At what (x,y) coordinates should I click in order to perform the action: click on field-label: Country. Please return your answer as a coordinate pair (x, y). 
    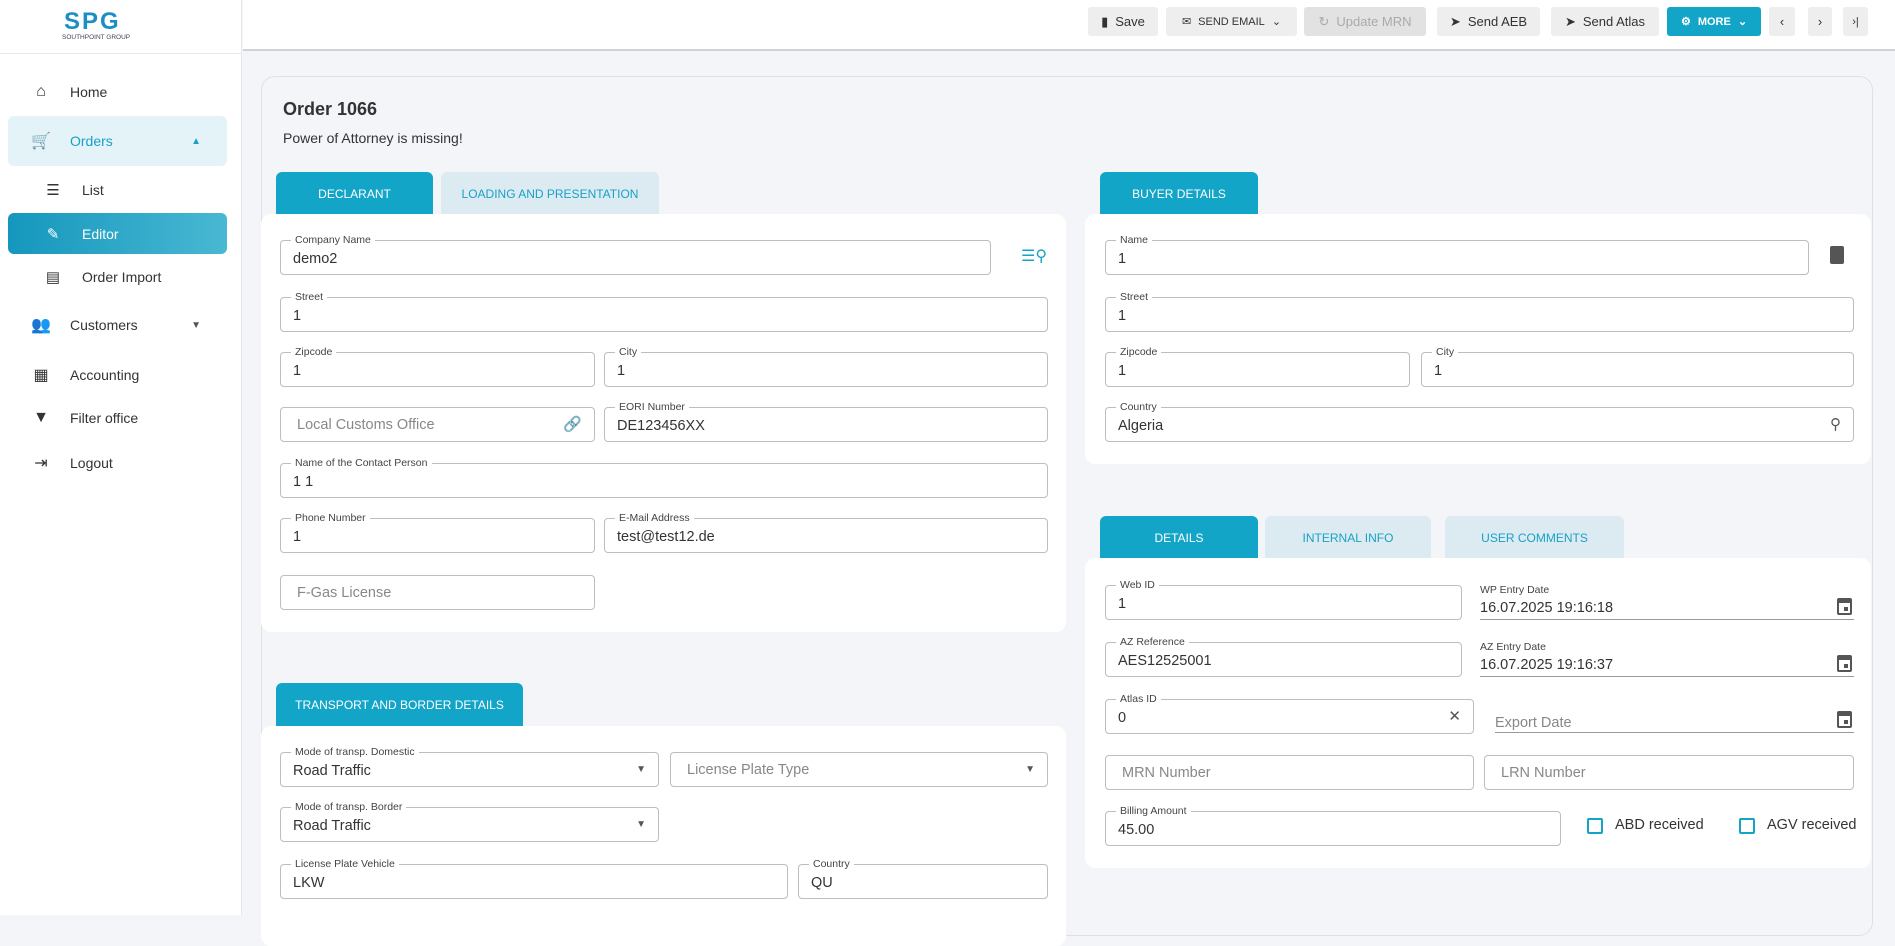
    Looking at the image, I should click on (831, 864).